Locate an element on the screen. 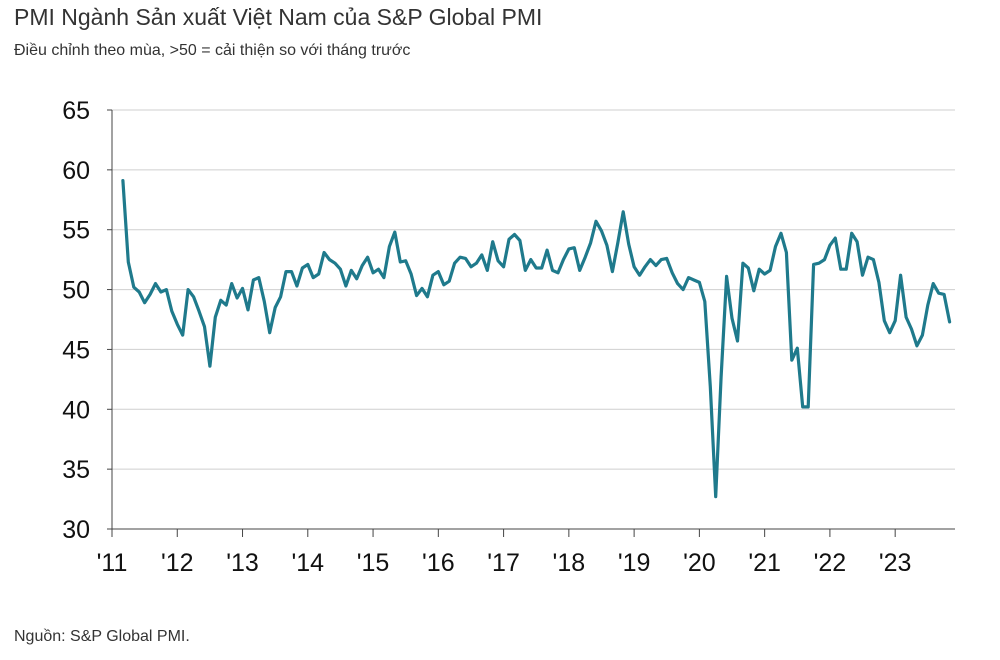  y-tick-label: 60 is located at coordinates (76, 171).